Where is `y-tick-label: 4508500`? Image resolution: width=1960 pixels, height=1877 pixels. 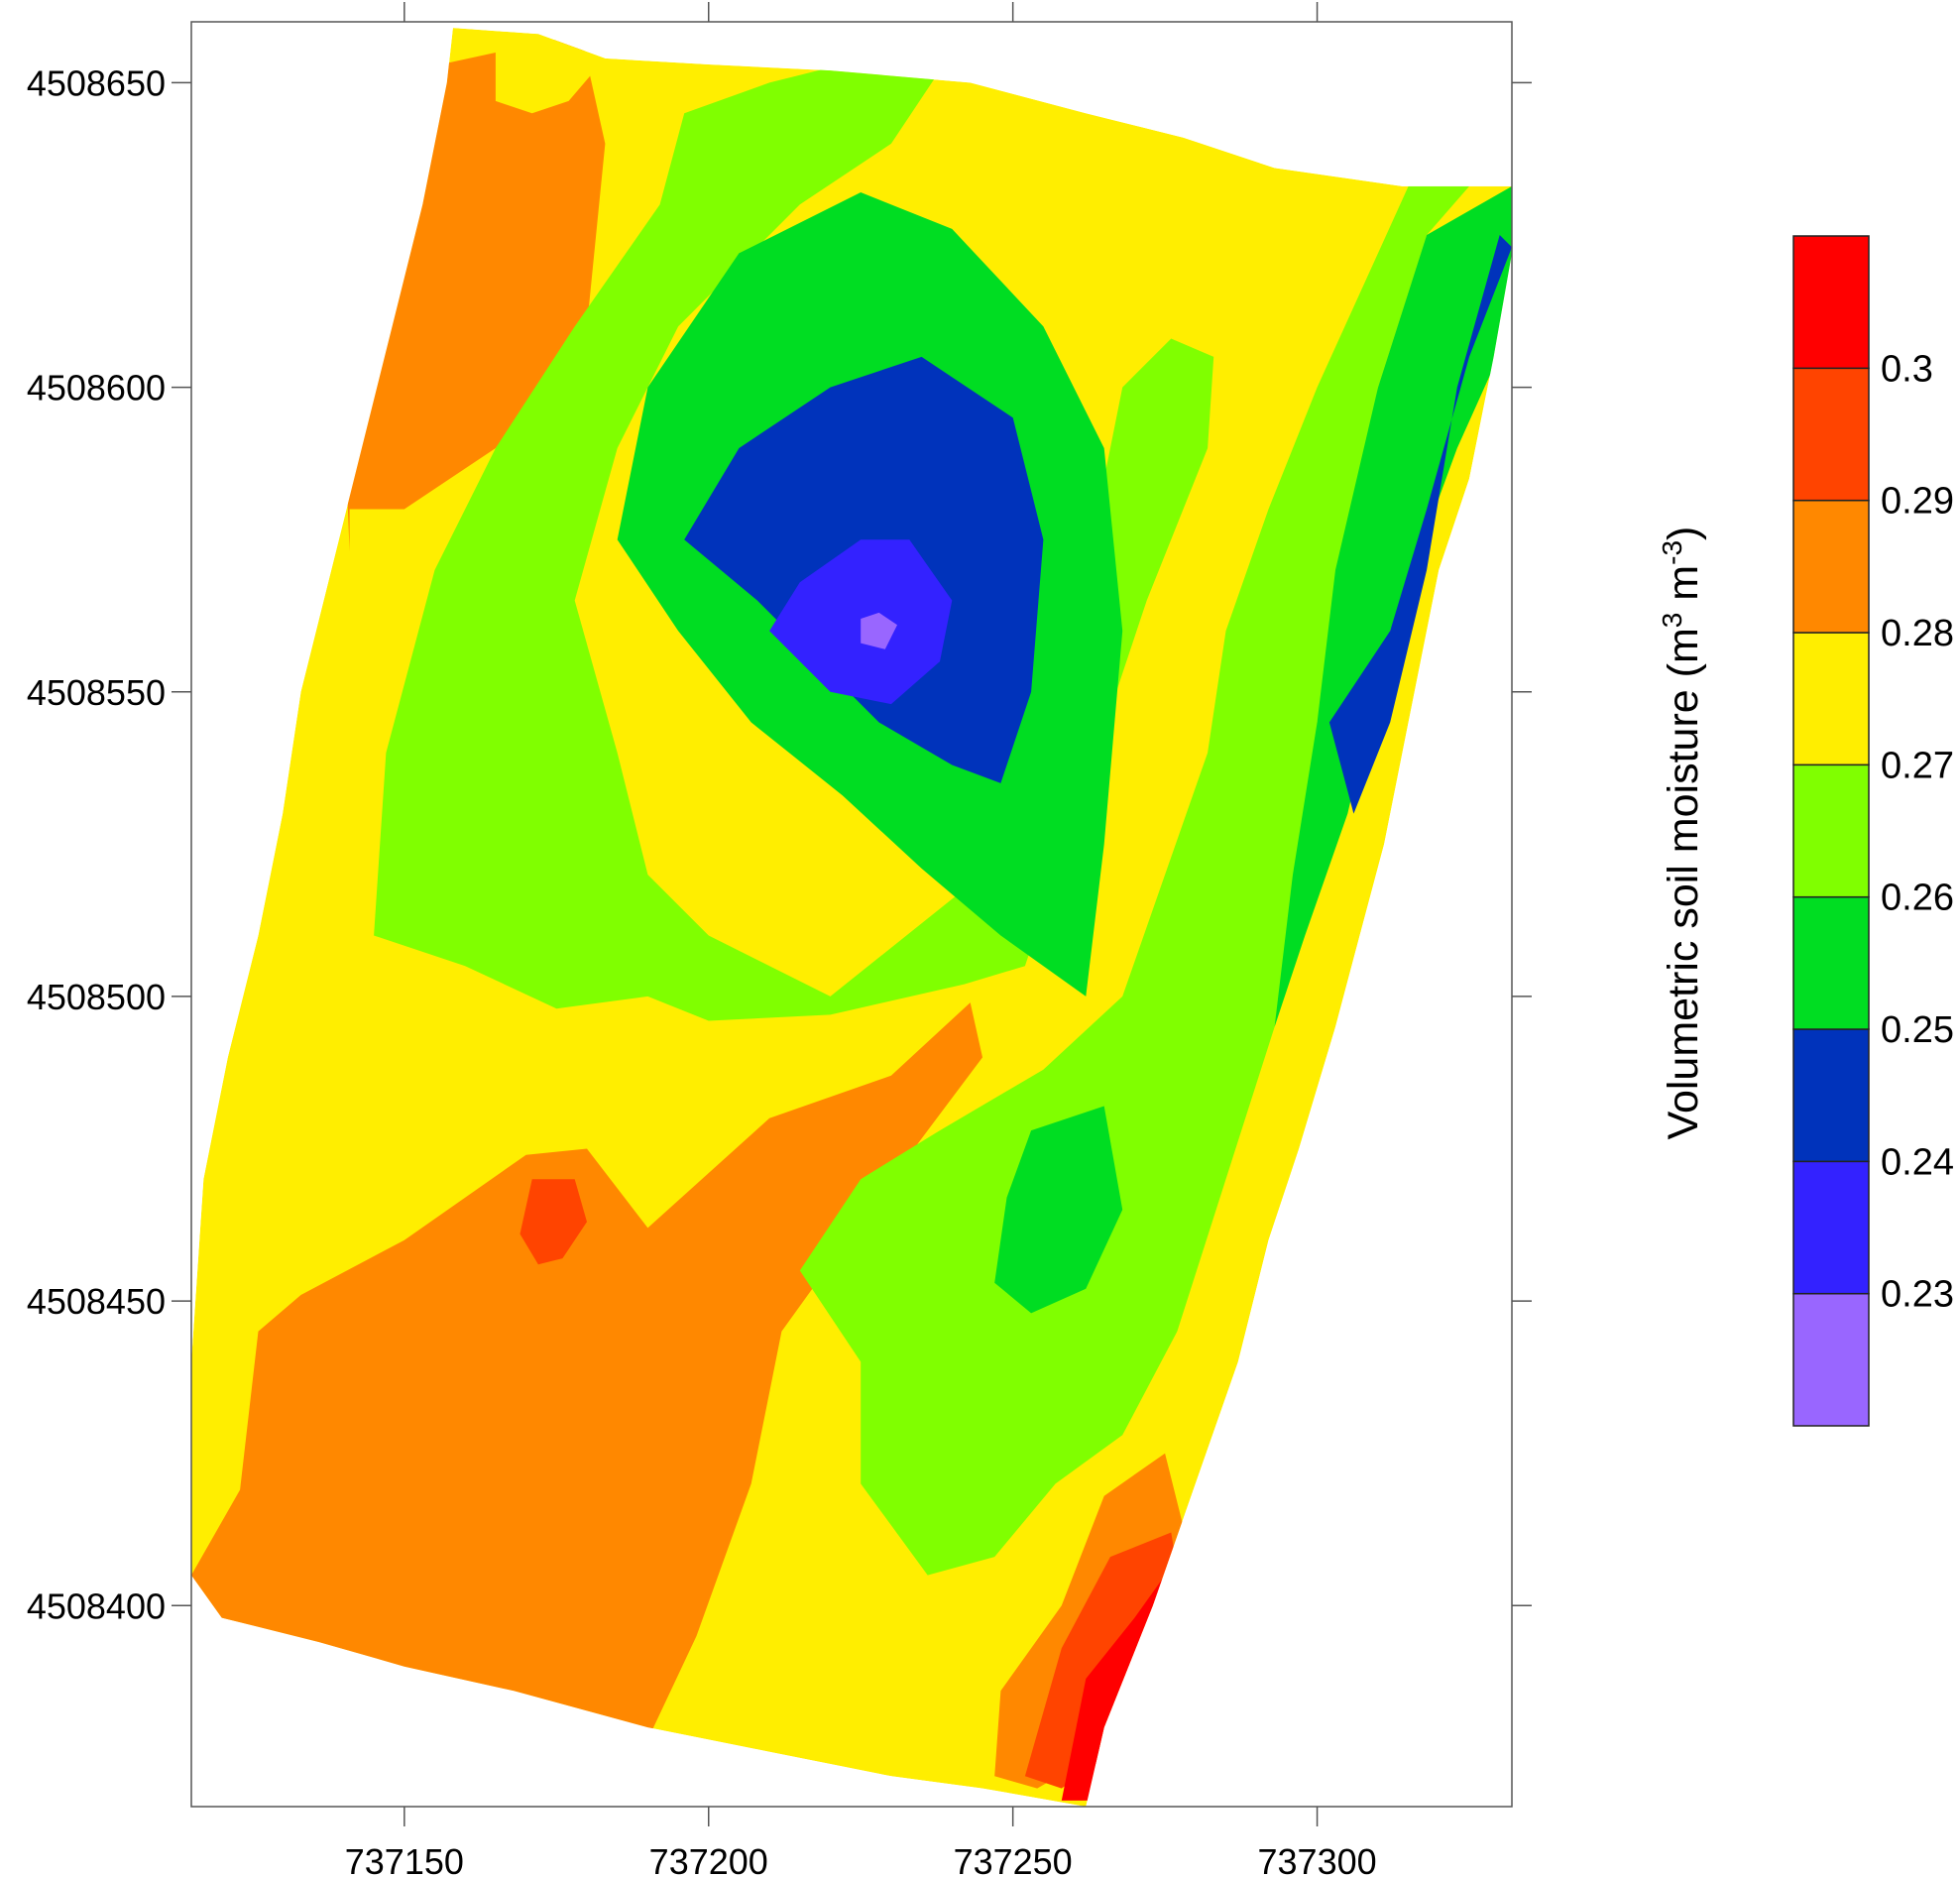
y-tick-label: 4508500 is located at coordinates (96, 997).